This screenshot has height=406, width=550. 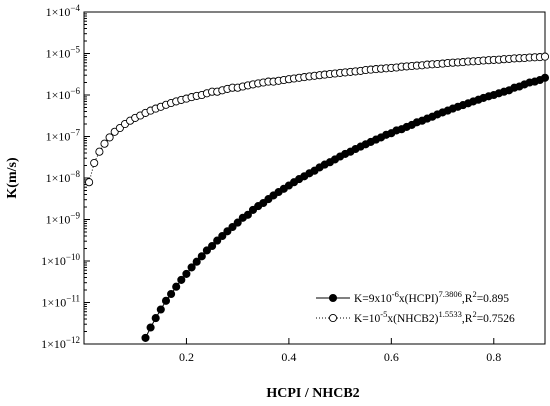 What do you see at coordinates (312, 393) in the screenshot?
I see `x-axis-label: HCPI / NHCB2` at bounding box center [312, 393].